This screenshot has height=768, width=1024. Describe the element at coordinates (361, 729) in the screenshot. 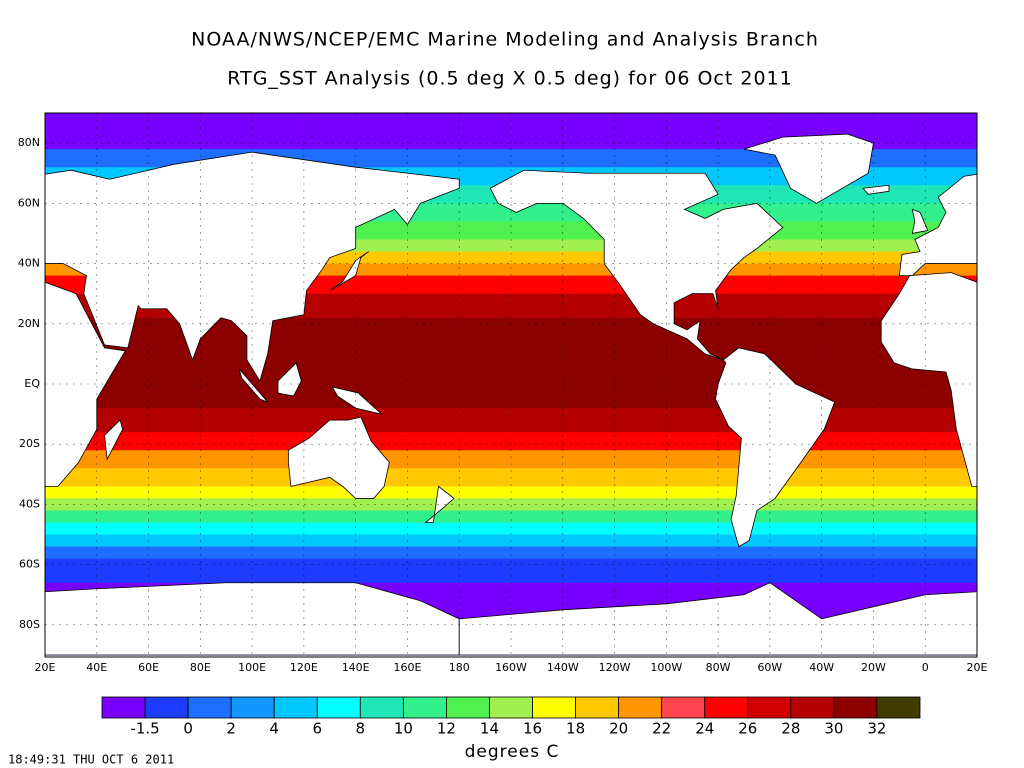

I see `colorbar-label: 8` at that location.